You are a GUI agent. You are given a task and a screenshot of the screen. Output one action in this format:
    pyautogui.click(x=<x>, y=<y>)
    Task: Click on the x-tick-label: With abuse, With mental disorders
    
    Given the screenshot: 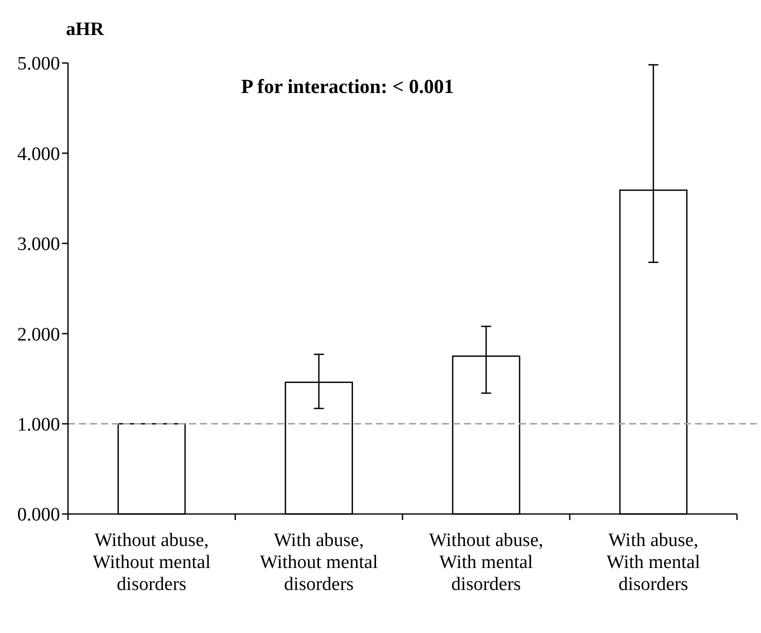 What is the action you would take?
    pyautogui.click(x=653, y=562)
    